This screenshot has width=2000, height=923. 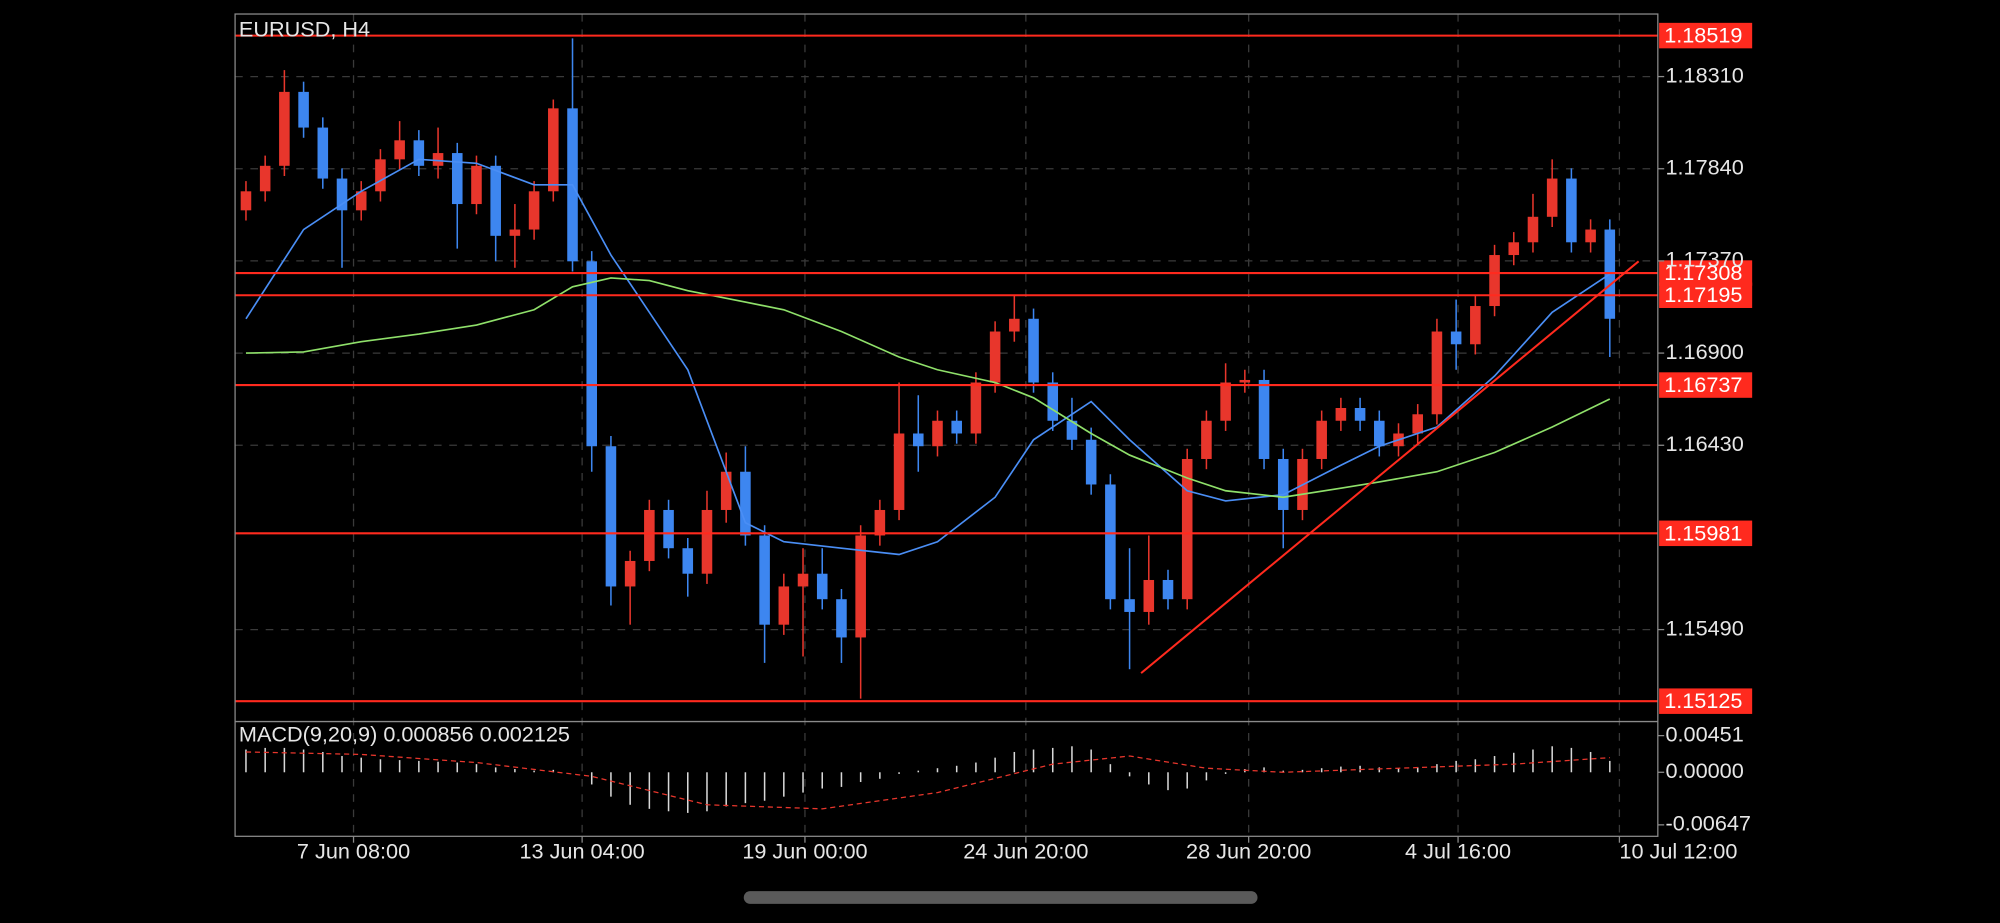 I want to click on macd-panel, so click(x=928, y=779).